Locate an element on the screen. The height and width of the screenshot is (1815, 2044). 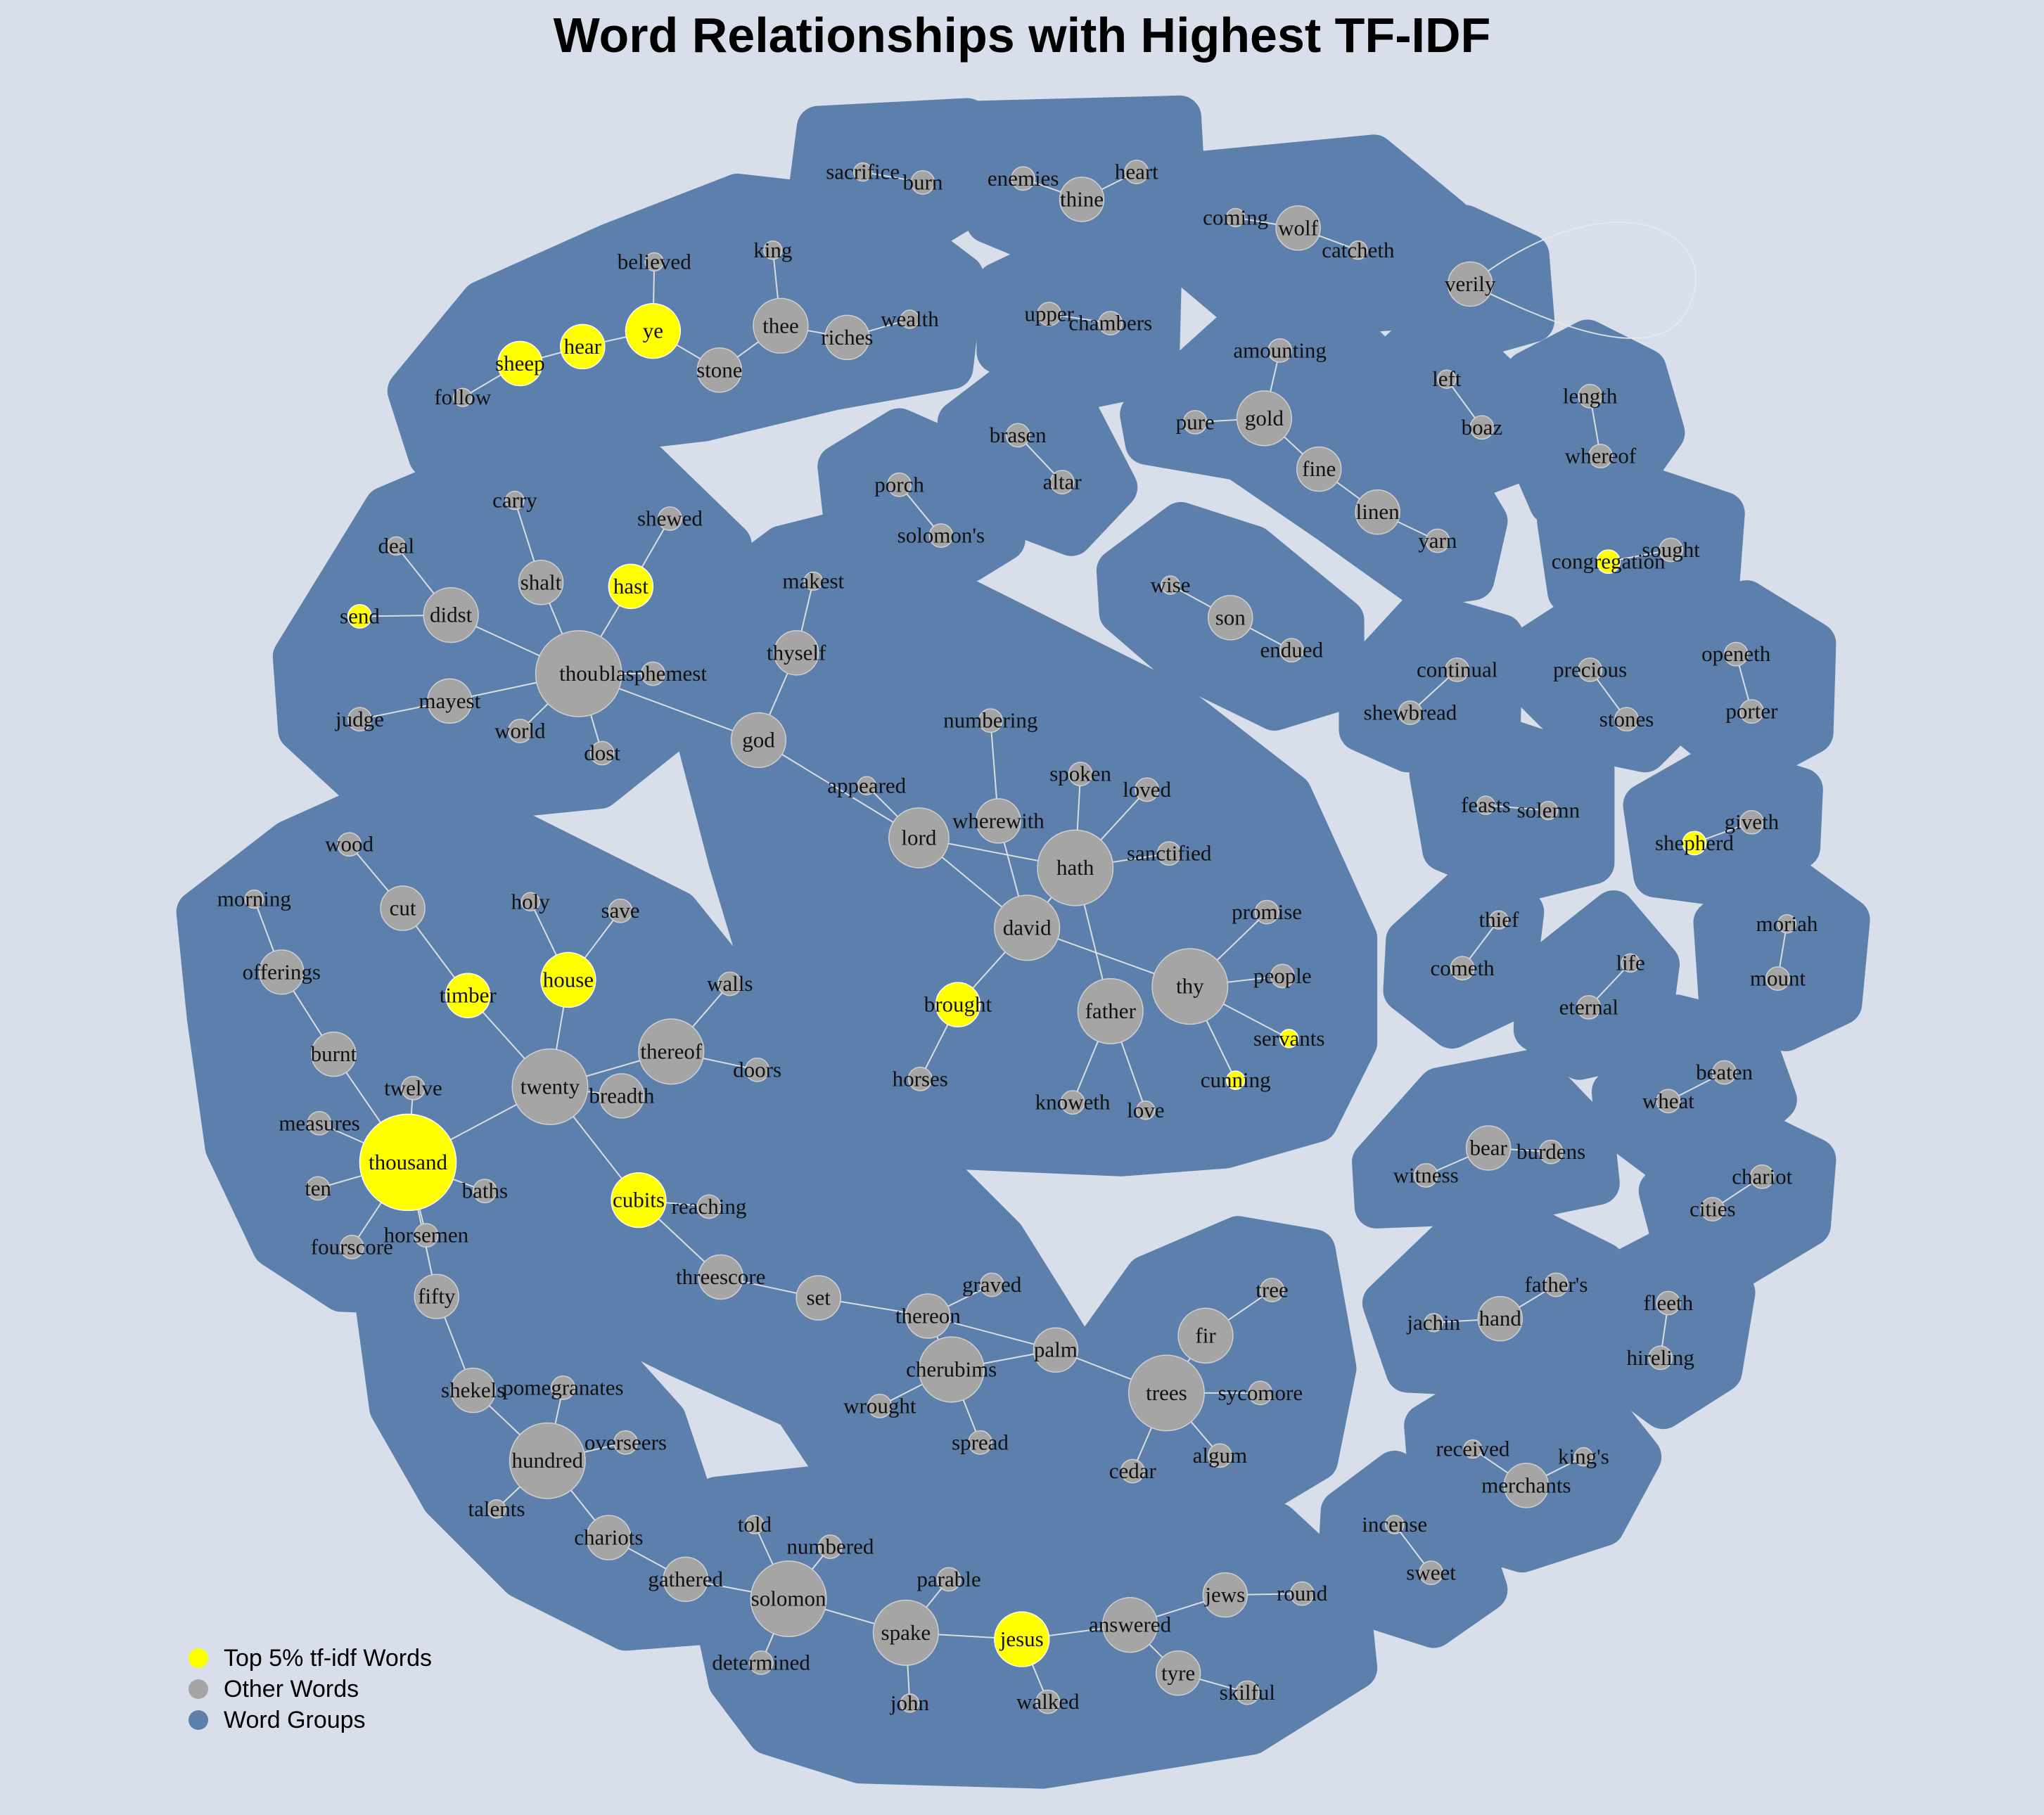
node-label-spread: spread is located at coordinates (980, 1442).